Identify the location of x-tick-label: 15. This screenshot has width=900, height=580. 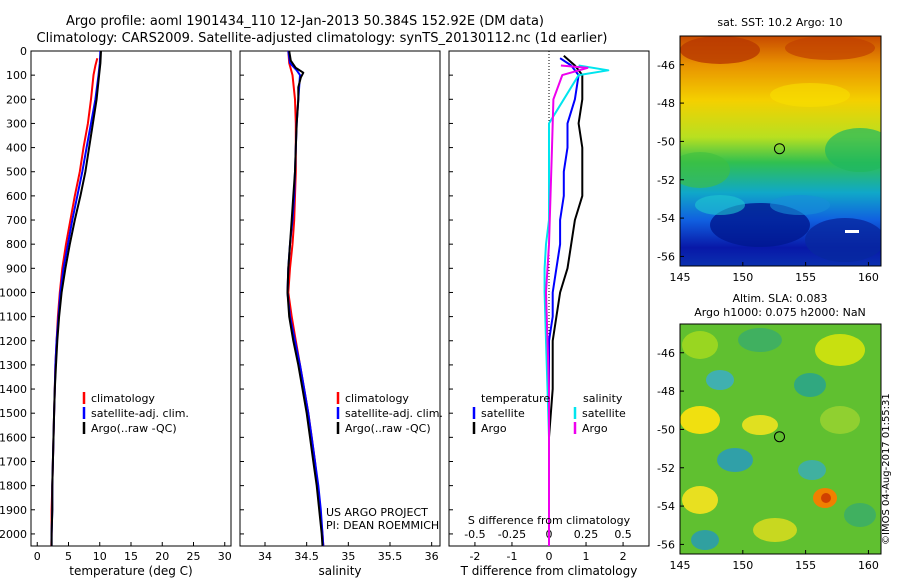
(131, 556).